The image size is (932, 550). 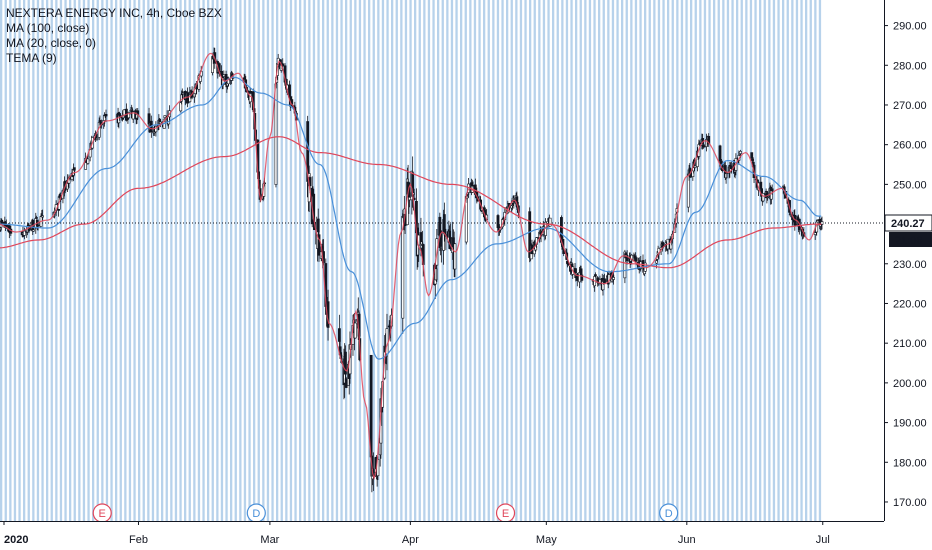 I want to click on y-tick-label: 180.00, so click(x=910, y=463).